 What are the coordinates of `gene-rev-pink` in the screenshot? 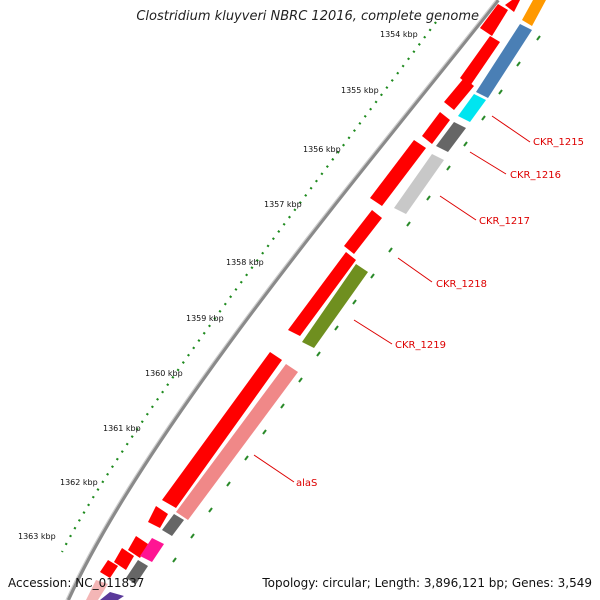 It's located at (97, 590).